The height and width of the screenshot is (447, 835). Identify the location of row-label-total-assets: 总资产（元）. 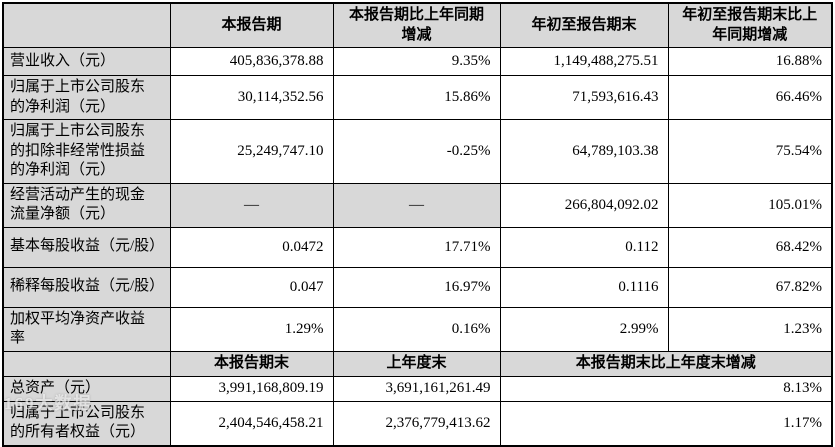
(86, 388).